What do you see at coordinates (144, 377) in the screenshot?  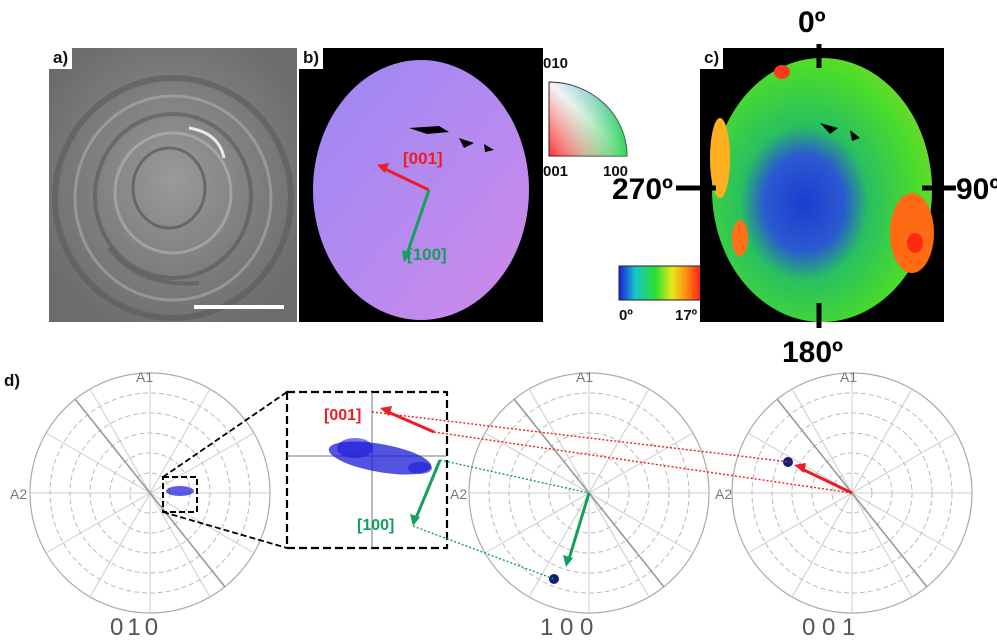 I see `pf1-axis-a1: A1` at bounding box center [144, 377].